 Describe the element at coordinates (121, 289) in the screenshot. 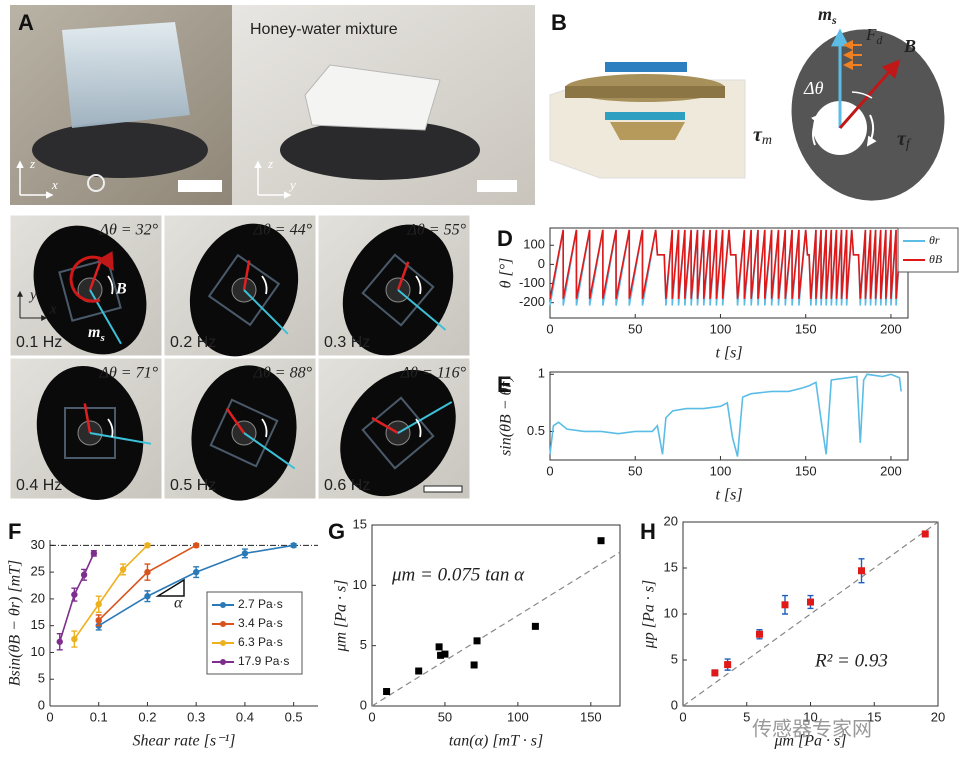

I see `field-label: B` at that location.